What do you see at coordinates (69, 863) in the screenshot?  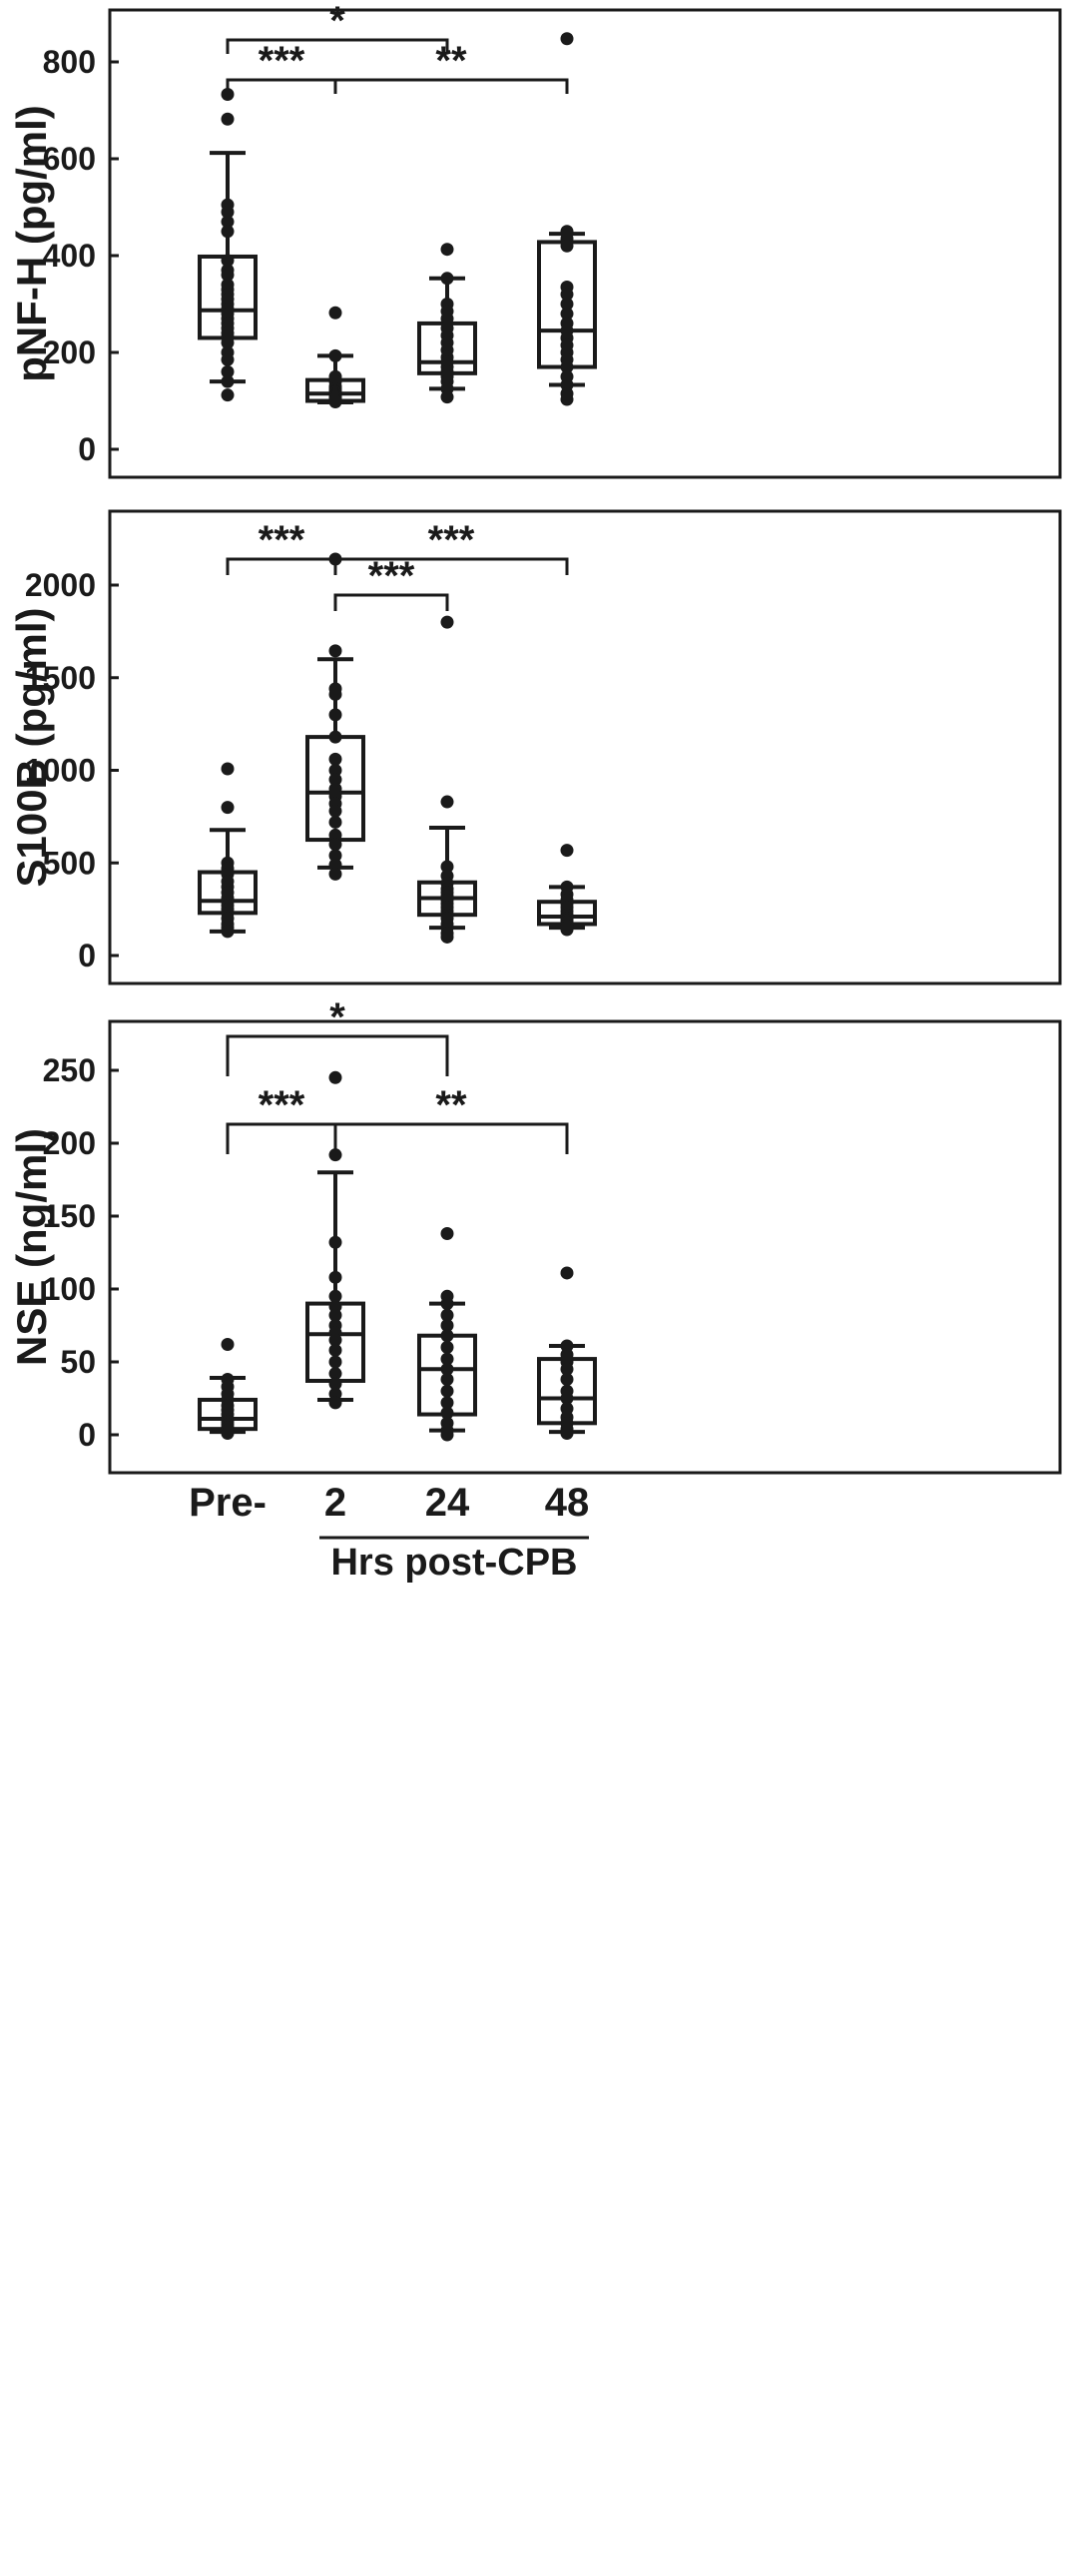 I see `y-tick-label: 500` at bounding box center [69, 863].